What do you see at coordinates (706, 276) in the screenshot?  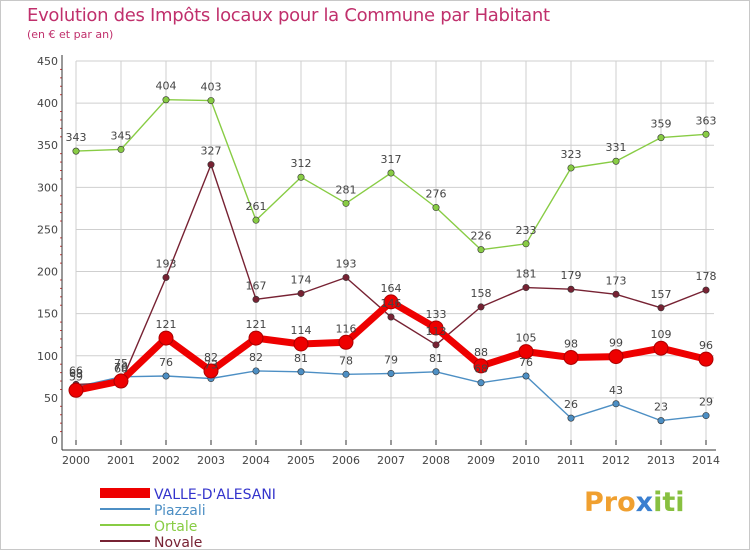 I see `data-label: 178` at bounding box center [706, 276].